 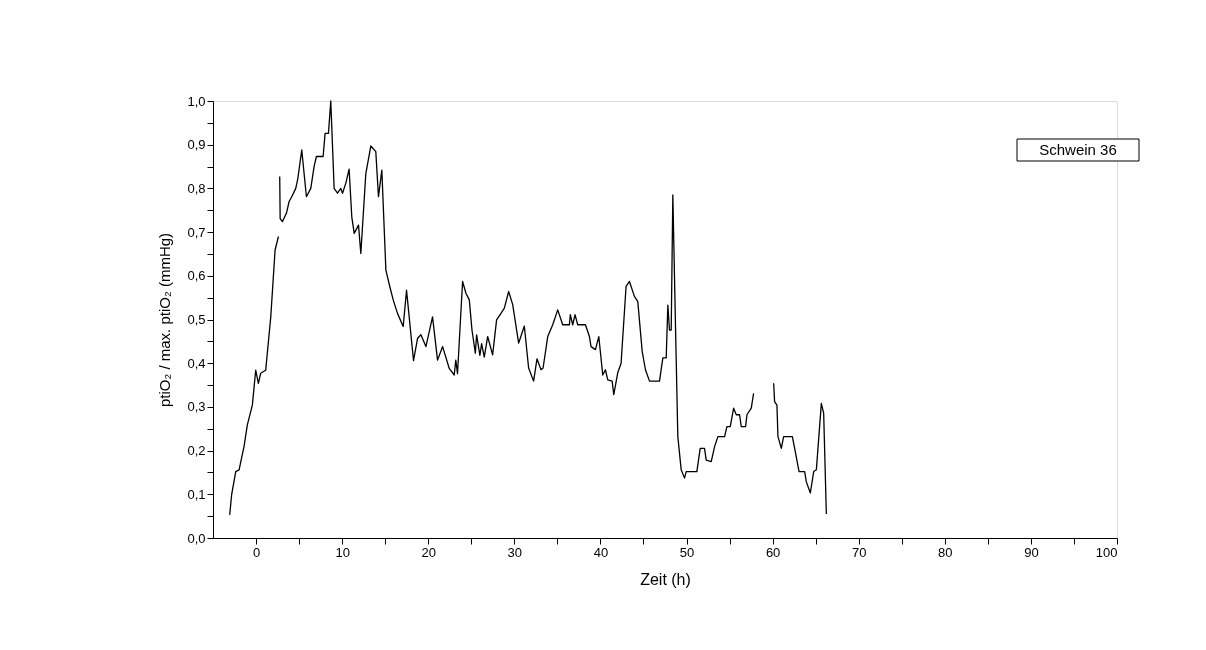 I want to click on x-tick-label: 90, so click(x=1031, y=552).